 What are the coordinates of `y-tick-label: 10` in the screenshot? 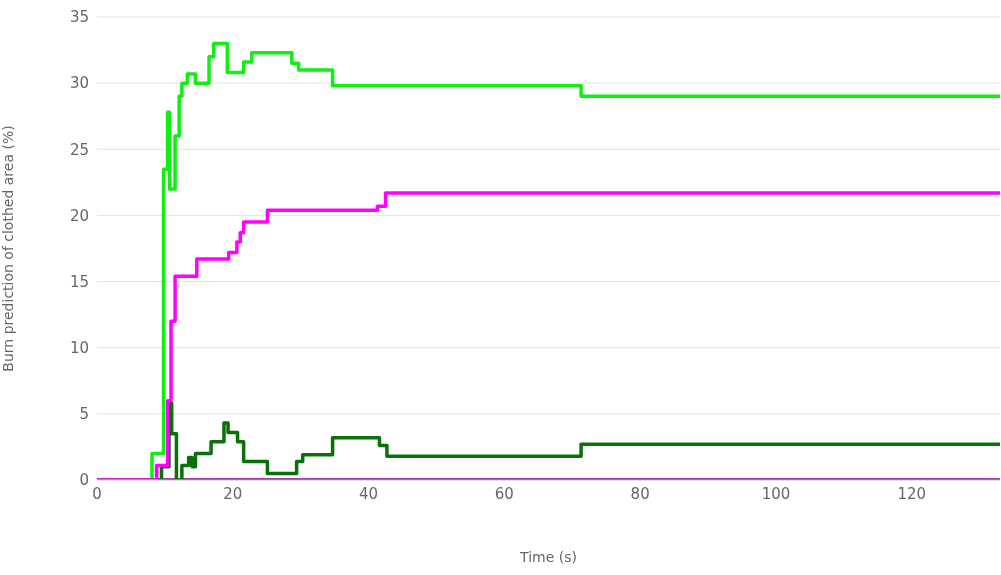 It's located at (79, 348).